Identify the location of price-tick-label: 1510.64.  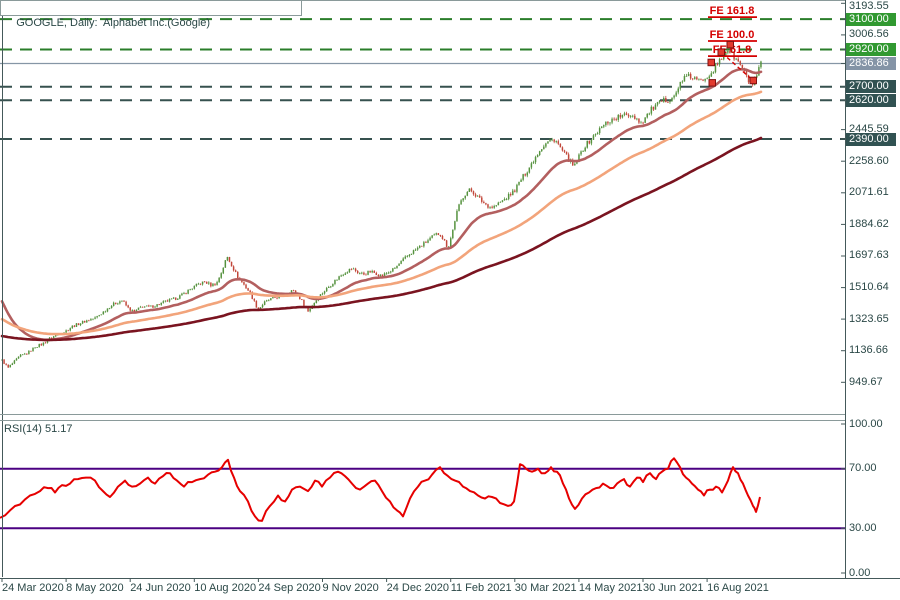
(869, 287).